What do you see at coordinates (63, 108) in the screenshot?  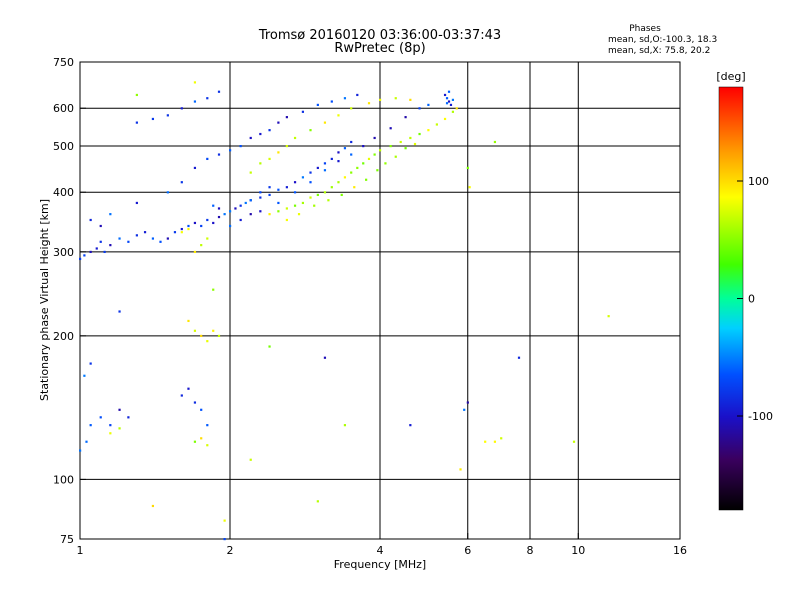 I see `y-tick-label: 600` at bounding box center [63, 108].